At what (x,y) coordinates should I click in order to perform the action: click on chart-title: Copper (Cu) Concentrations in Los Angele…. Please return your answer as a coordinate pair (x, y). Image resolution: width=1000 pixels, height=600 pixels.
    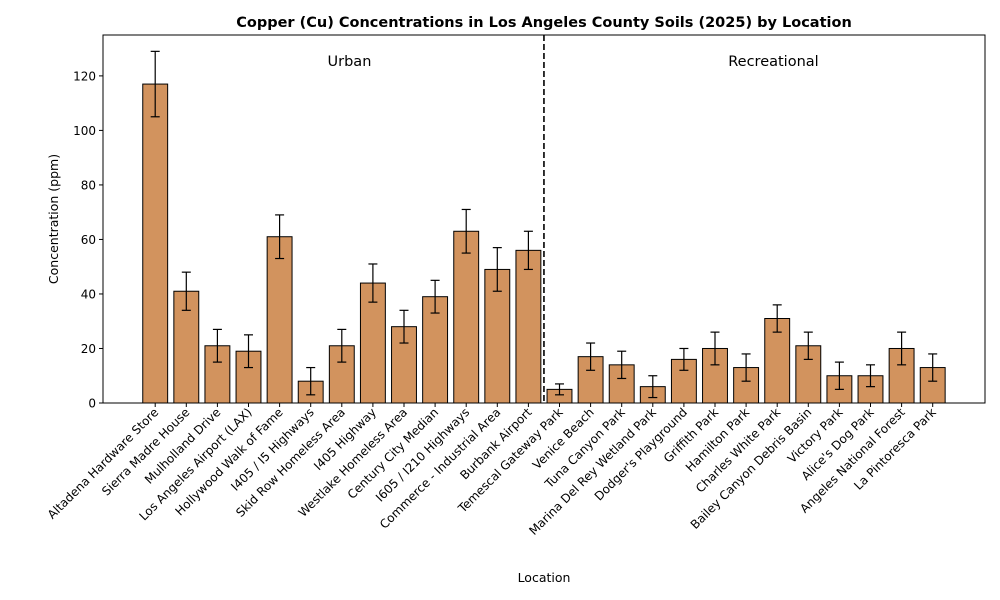
    Looking at the image, I should click on (544, 23).